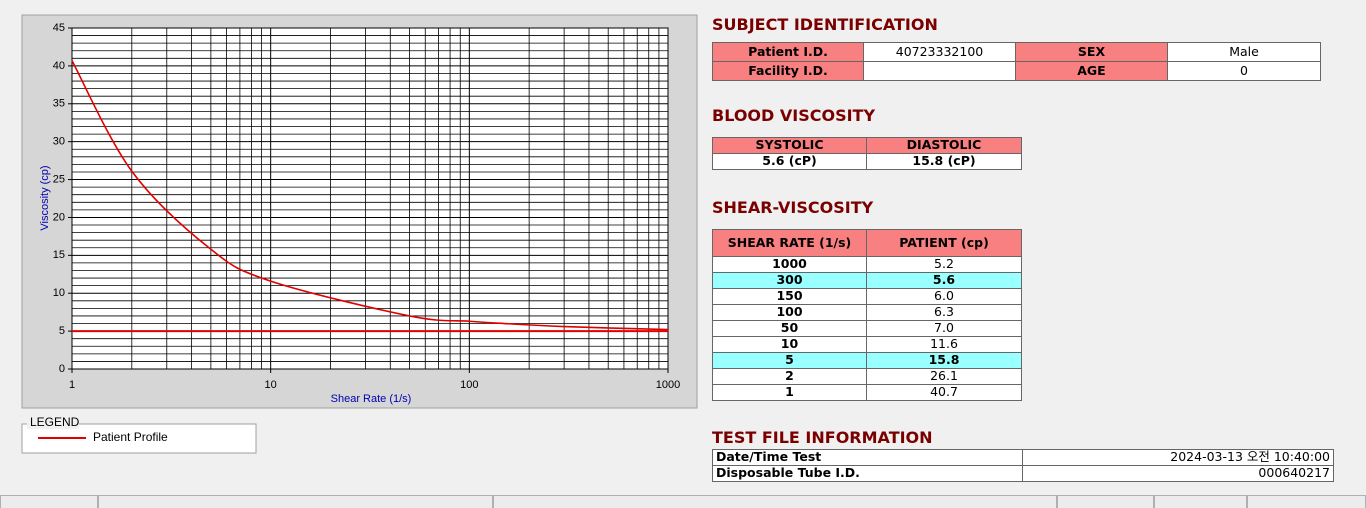 Image resolution: width=1366 pixels, height=508 pixels. Describe the element at coordinates (59, 255) in the screenshot. I see `y-tick-label: 15` at that location.